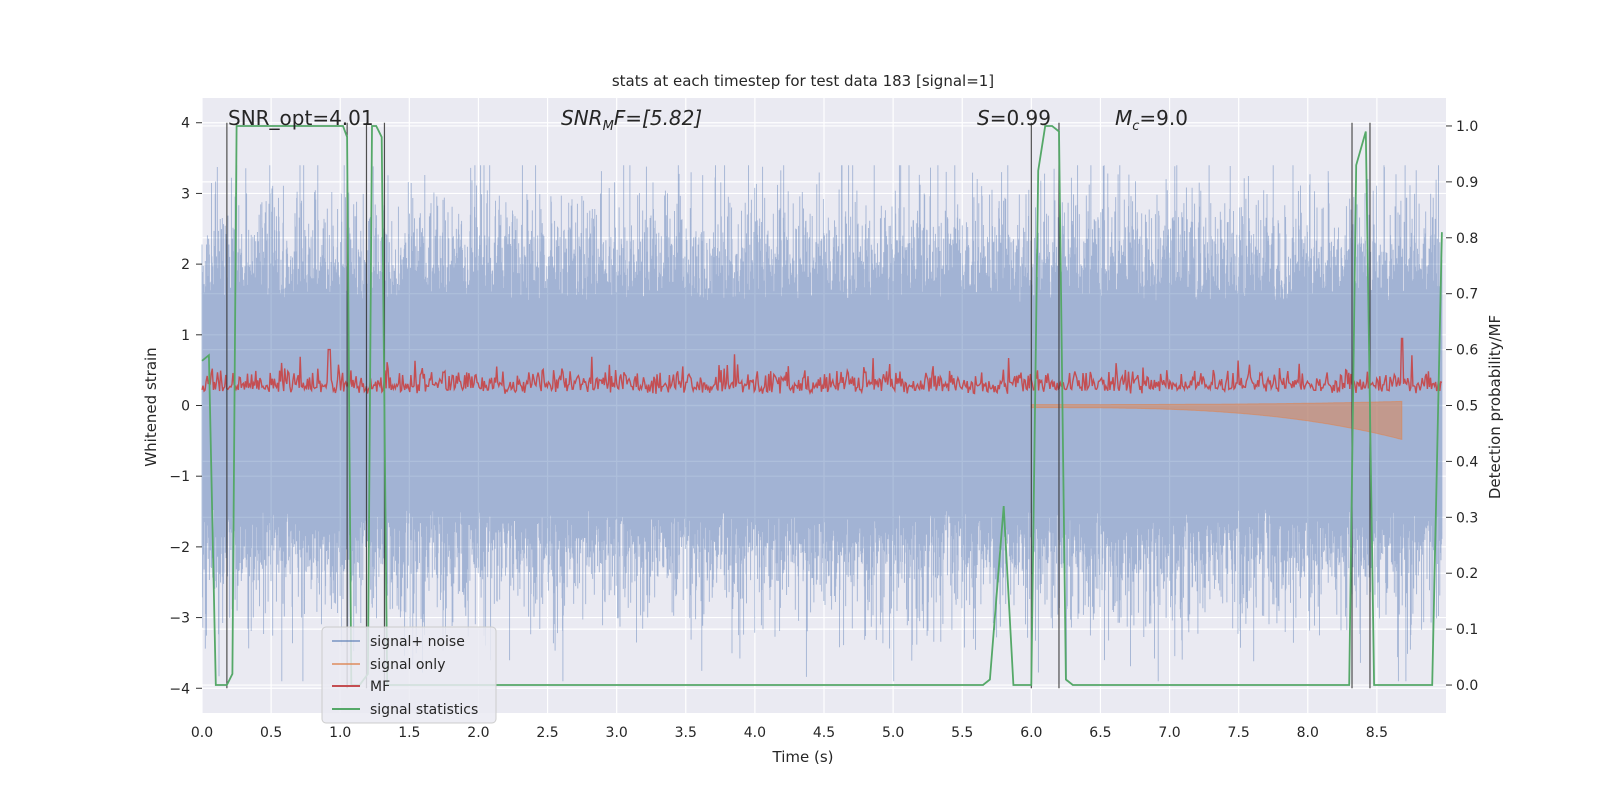 The height and width of the screenshot is (800, 1600). I want to click on y-axis-label-left: Whitened strain, so click(151, 406).